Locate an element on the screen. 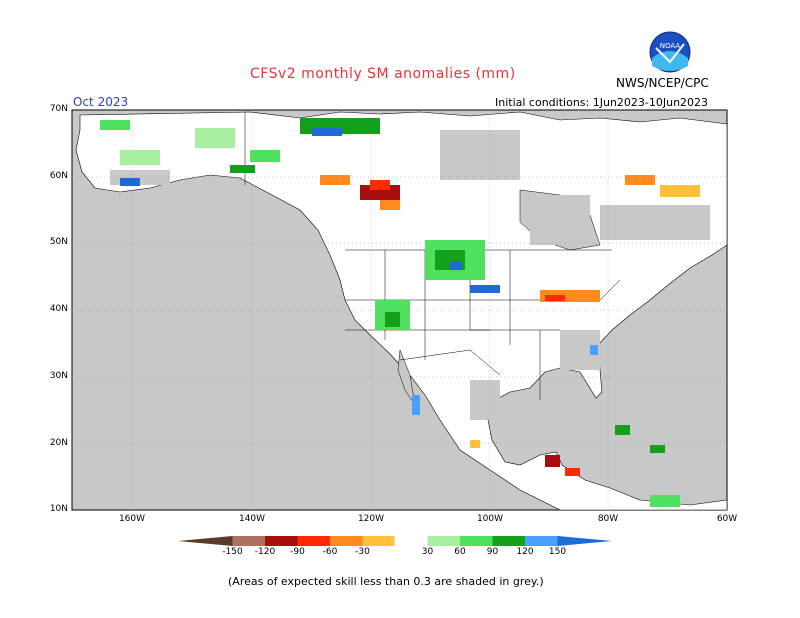 The width and height of the screenshot is (800, 618). lon-label: 140W is located at coordinates (252, 519).